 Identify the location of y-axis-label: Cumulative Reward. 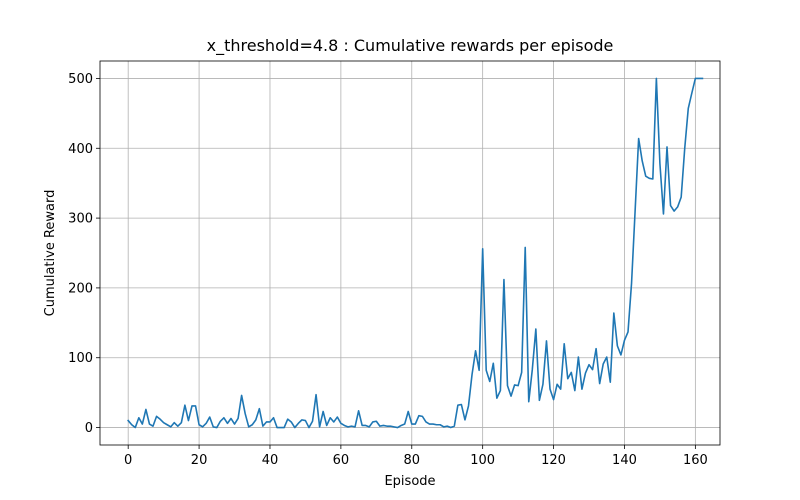
(50, 253).